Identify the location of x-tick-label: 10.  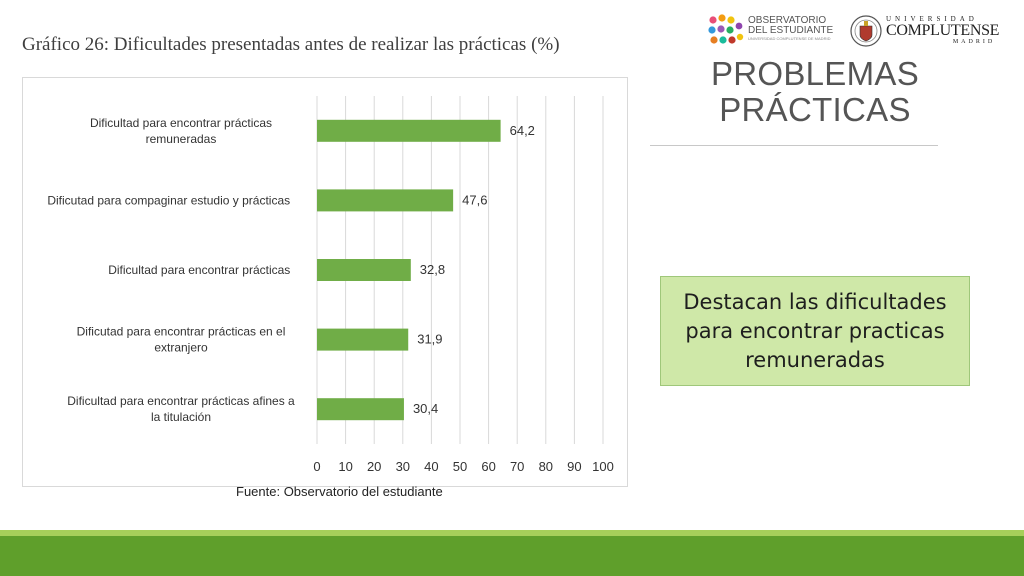
(345, 466).